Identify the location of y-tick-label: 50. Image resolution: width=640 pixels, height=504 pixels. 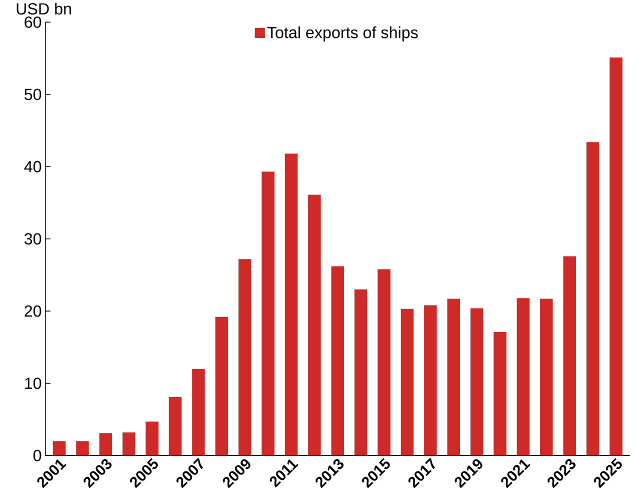
(33, 94).